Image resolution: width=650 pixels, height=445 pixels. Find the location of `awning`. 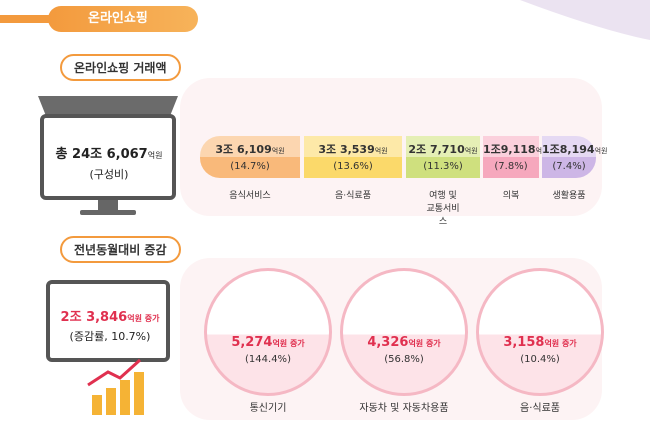

awning is located at coordinates (108, 106).